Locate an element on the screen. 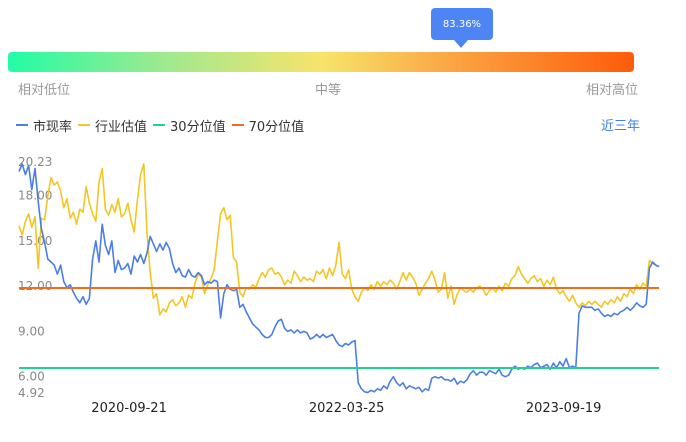  percentile-gradient-bar is located at coordinates (321, 62).